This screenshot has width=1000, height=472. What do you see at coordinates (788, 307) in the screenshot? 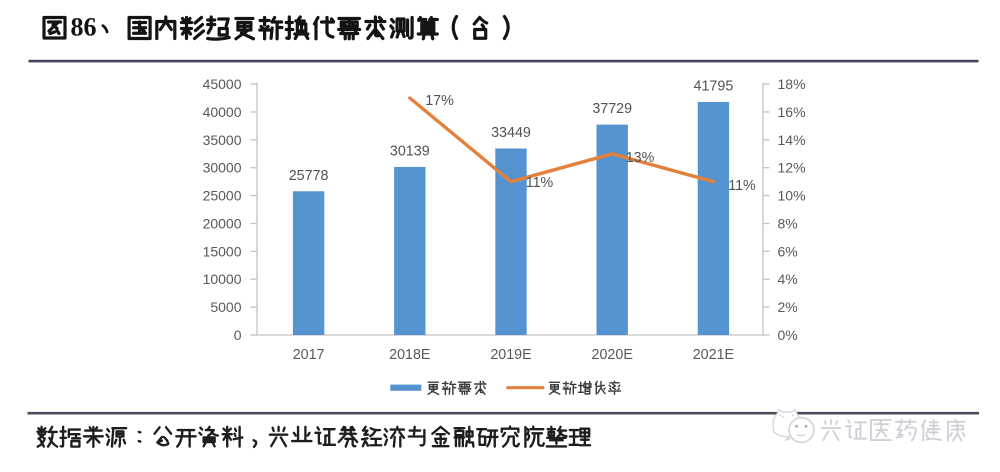
I see `svg-text: 2%` at bounding box center [788, 307].